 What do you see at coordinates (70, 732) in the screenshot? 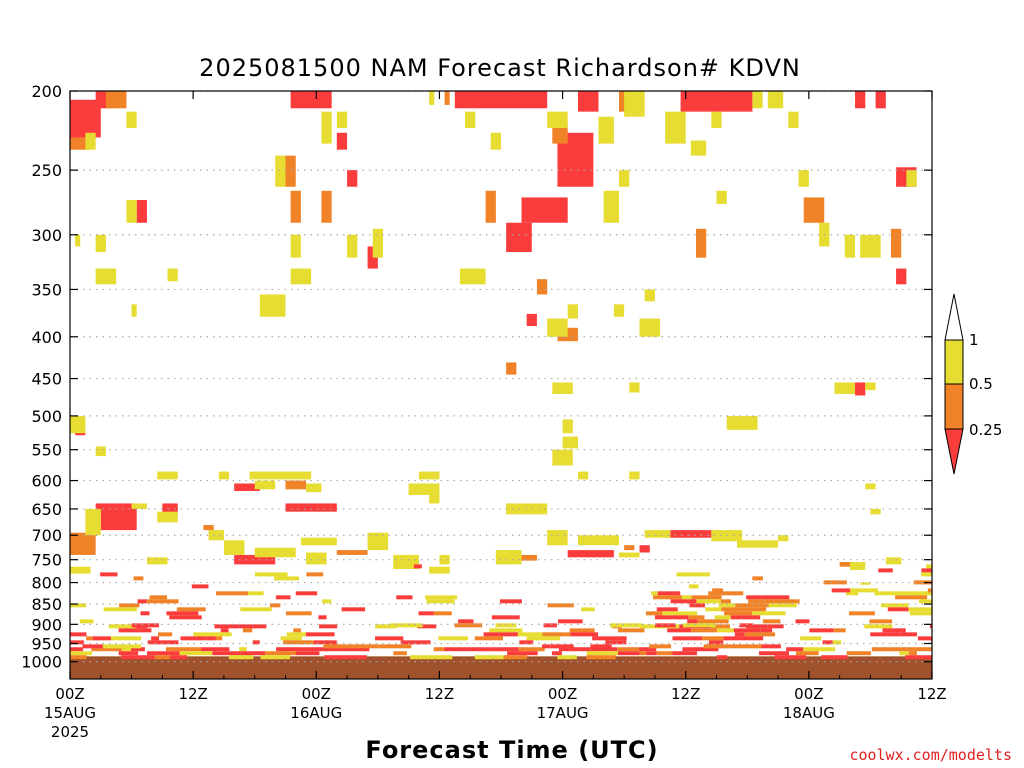
I see `x-tick-label: 2025` at bounding box center [70, 732].